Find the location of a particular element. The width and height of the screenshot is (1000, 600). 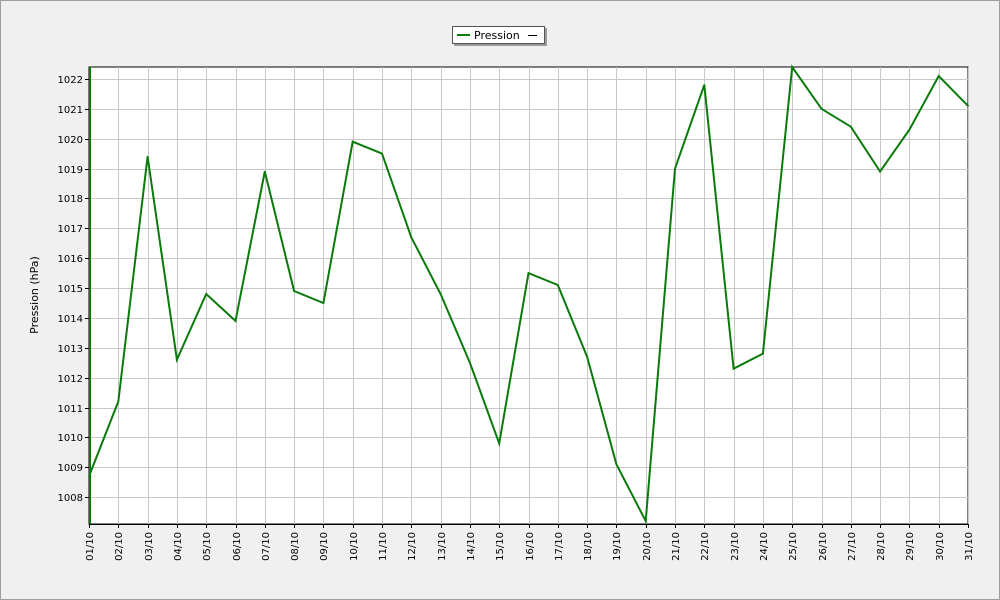

x-tick-label: 08/10 is located at coordinates (295, 546).